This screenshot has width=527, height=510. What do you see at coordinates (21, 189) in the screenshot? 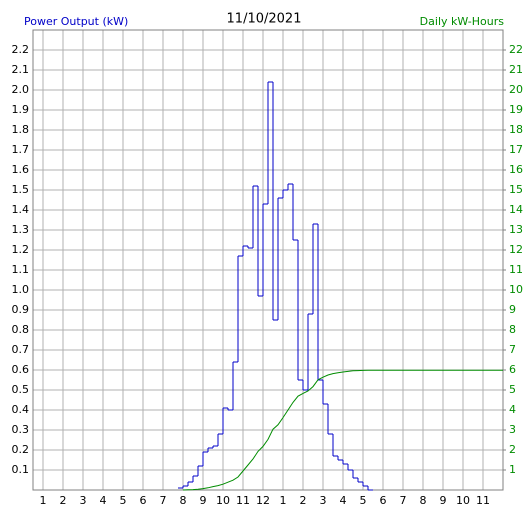
I see `y-tick-label: 1.5` at bounding box center [21, 189].